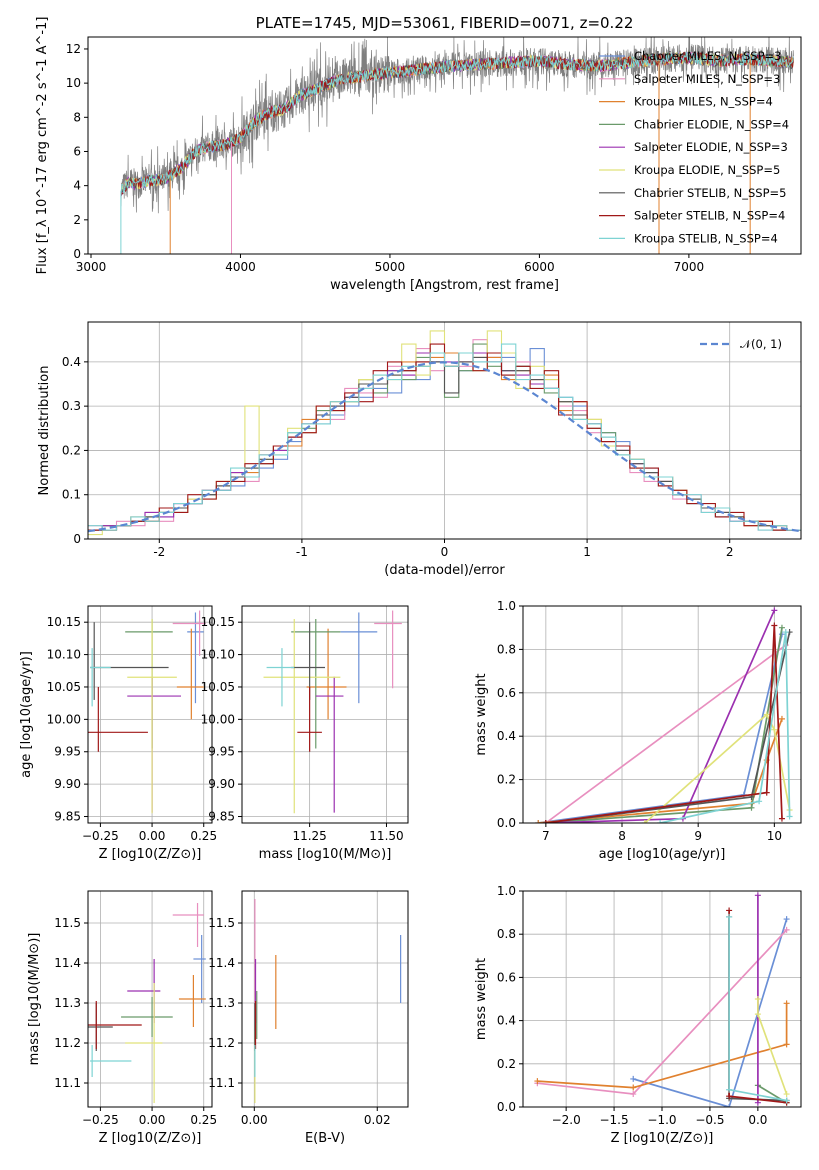 The height and width of the screenshot is (1170, 819). What do you see at coordinates (757, 1120) in the screenshot?
I see `x-tick-label: 0.0` at bounding box center [757, 1120].